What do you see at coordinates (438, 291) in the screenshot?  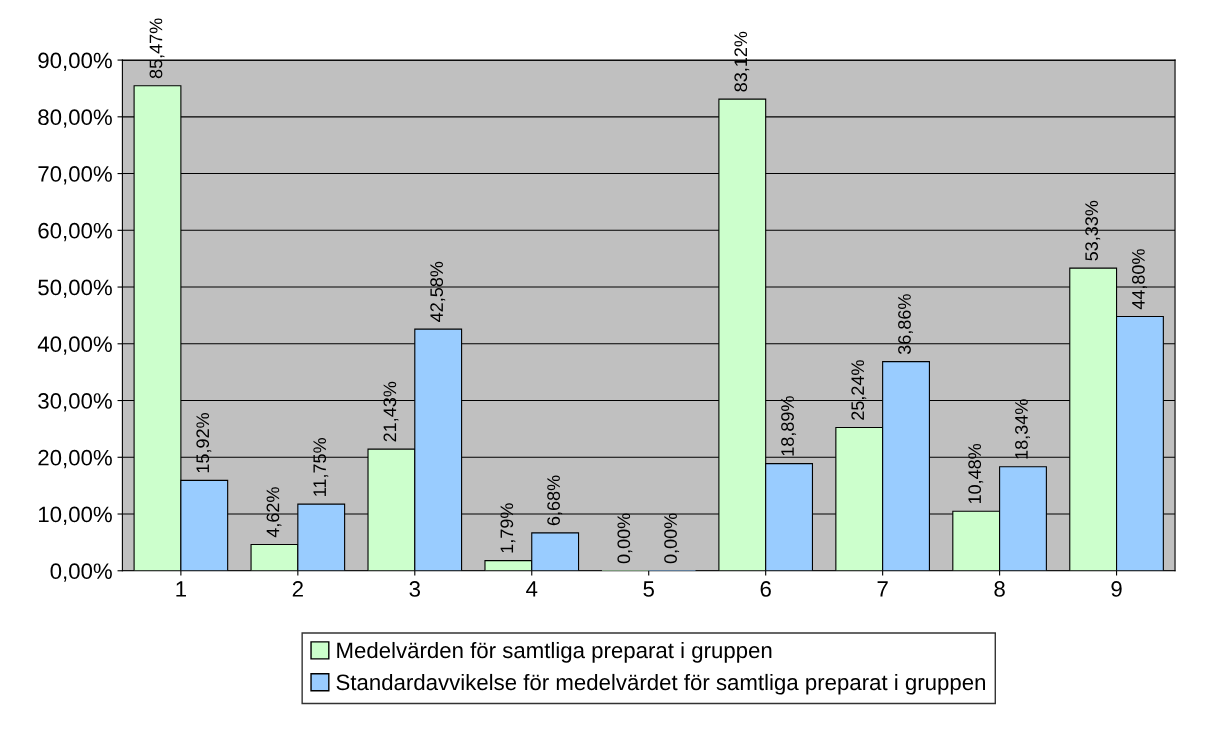 I see `data-label: 42,58%` at bounding box center [438, 291].